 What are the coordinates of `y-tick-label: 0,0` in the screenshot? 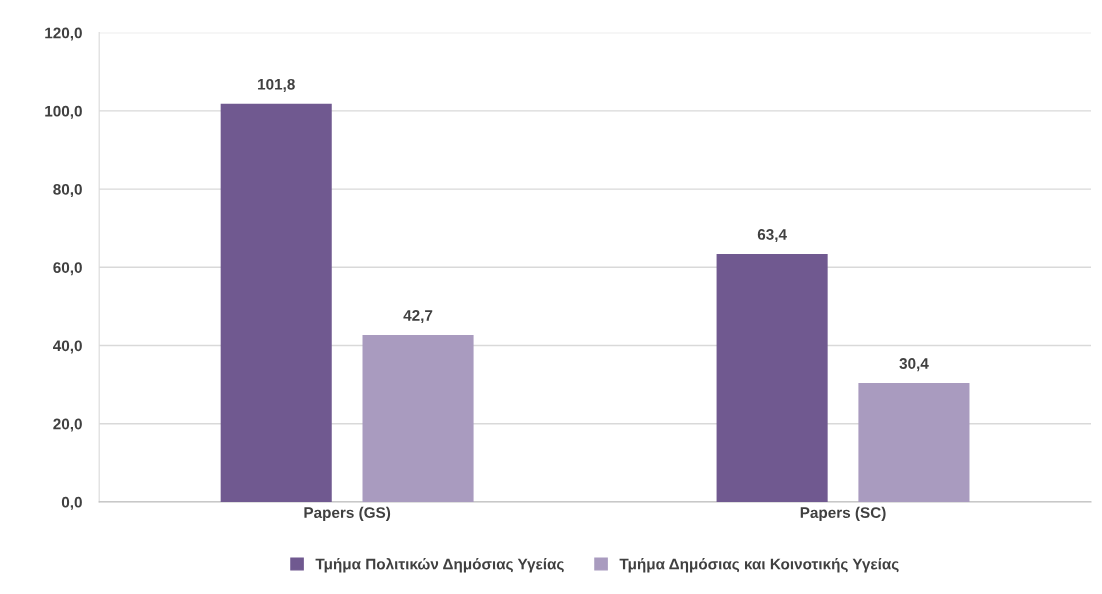 It's located at (71, 503).